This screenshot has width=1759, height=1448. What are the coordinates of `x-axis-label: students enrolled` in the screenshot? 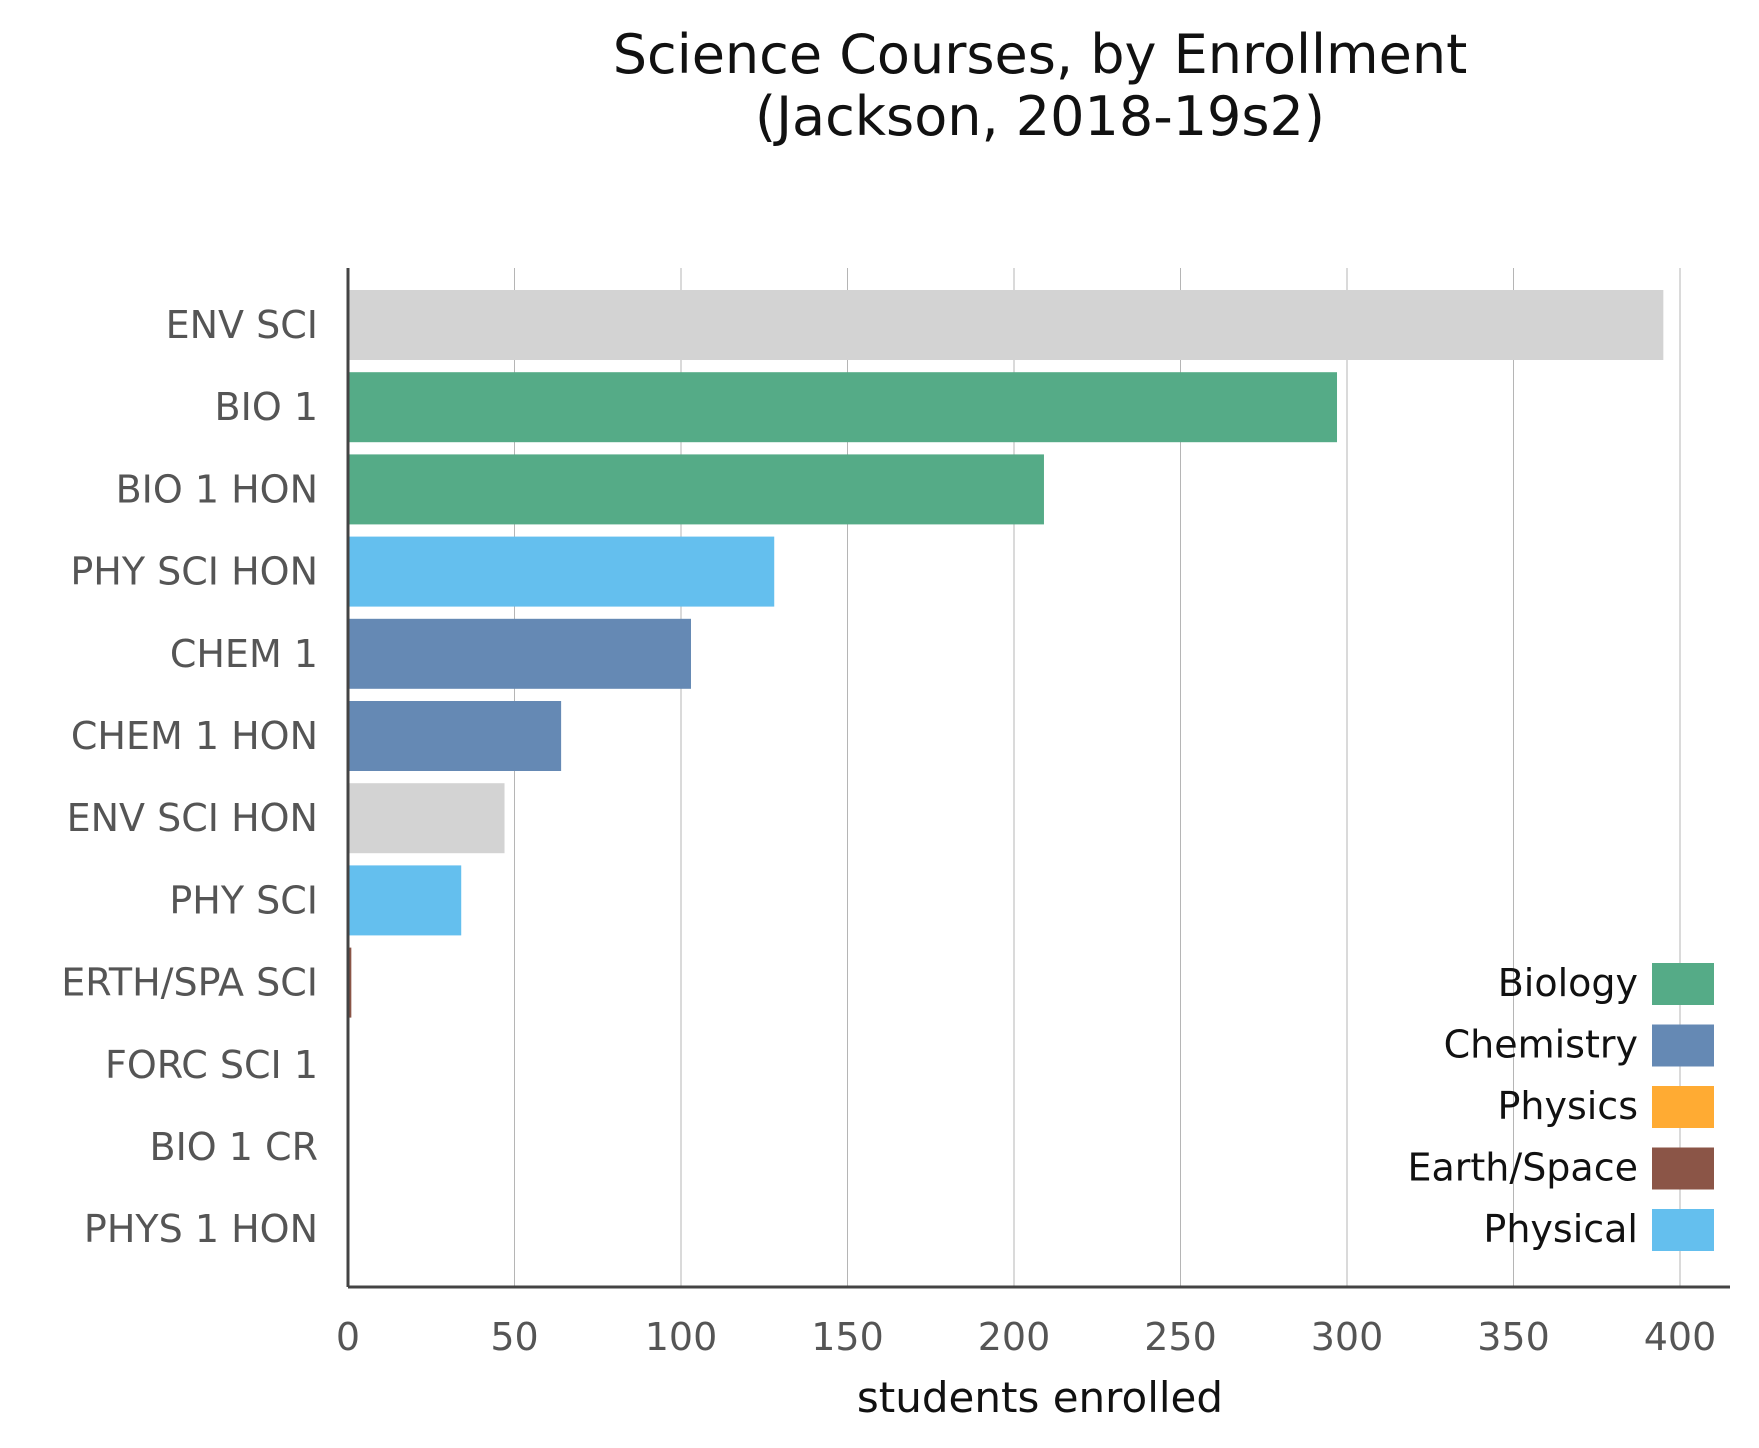 It's located at (1040, 1397).